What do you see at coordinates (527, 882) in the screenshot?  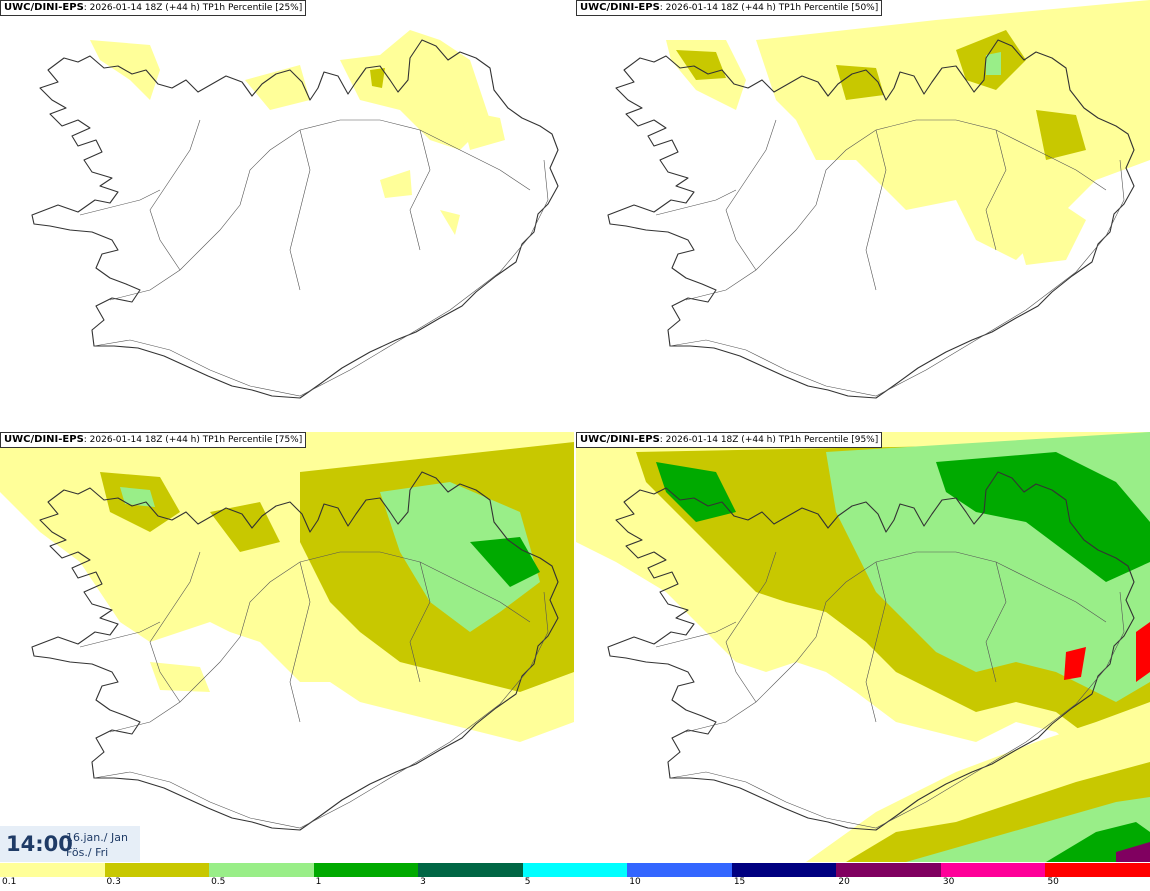 I see `colorbar-tick-label: 5` at bounding box center [527, 882].